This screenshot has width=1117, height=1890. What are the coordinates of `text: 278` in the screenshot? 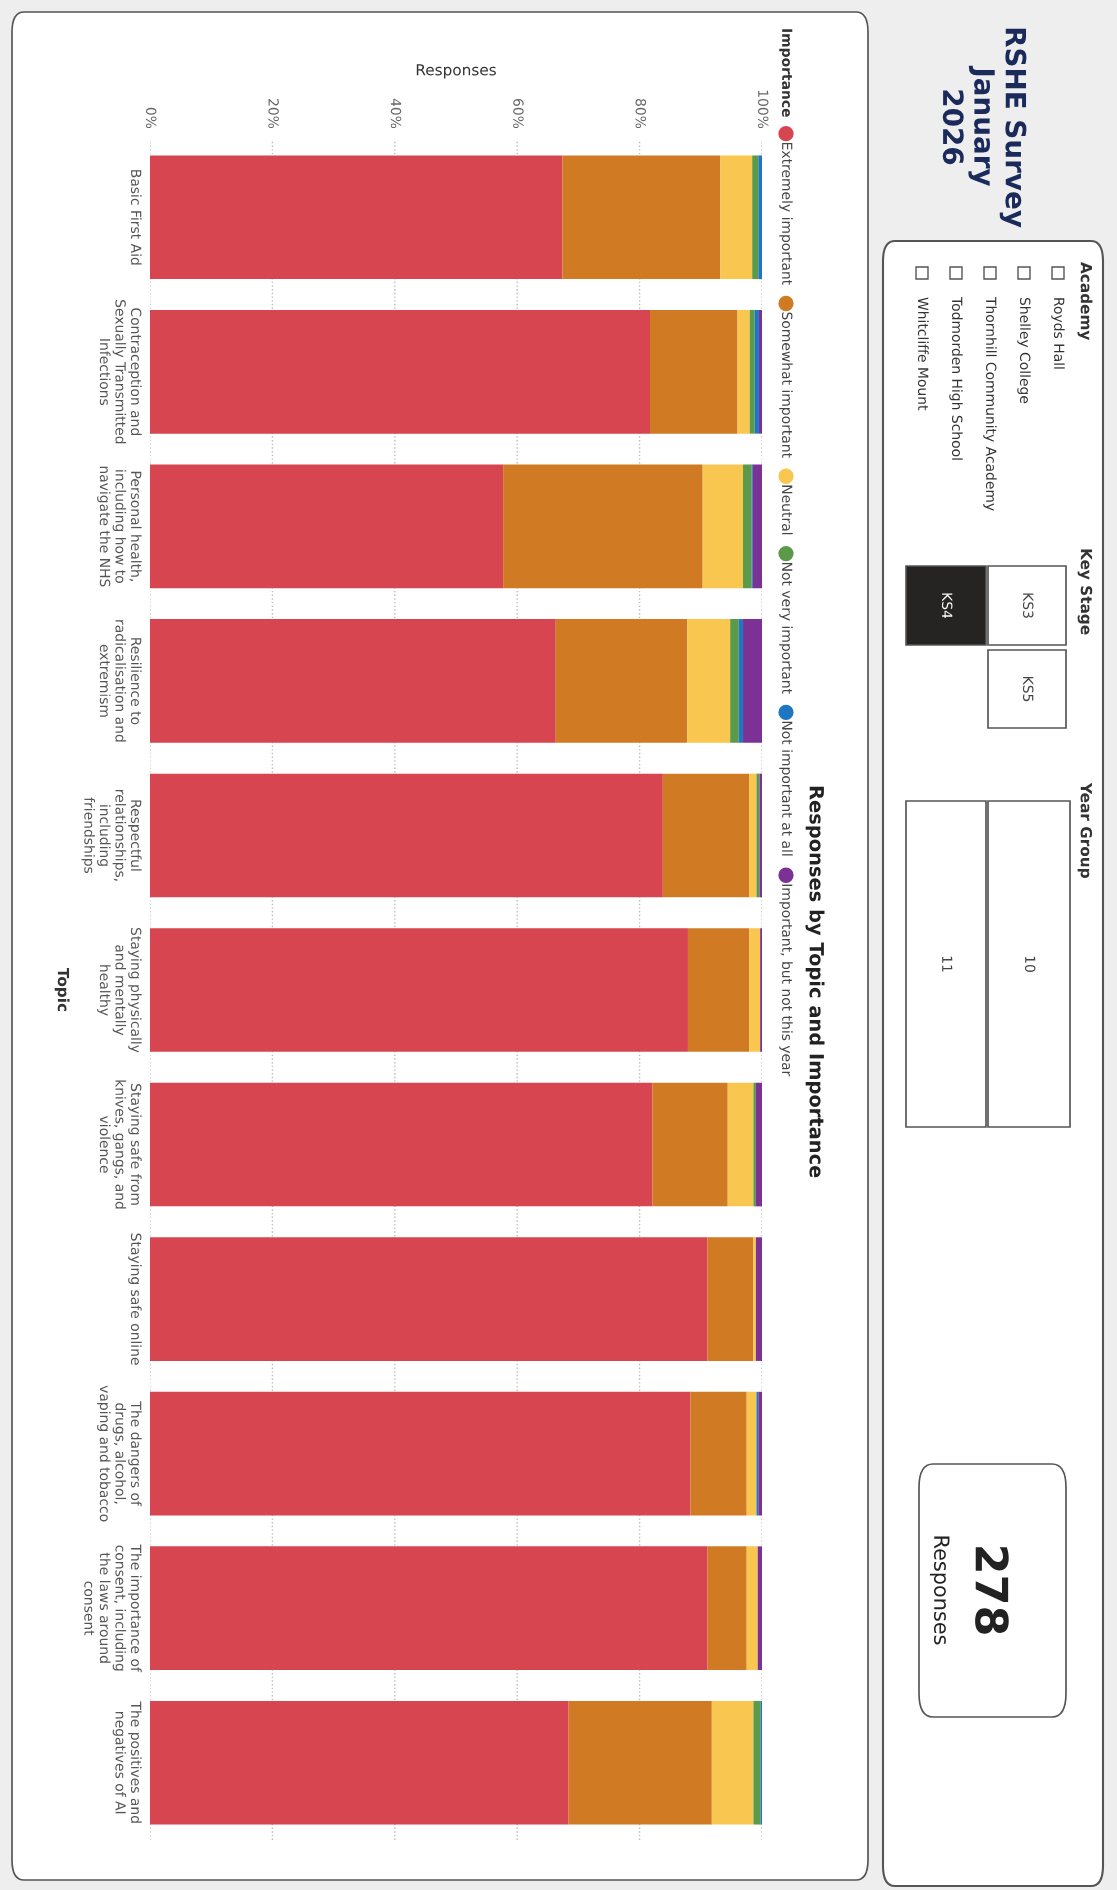 It's located at (992, 1590).